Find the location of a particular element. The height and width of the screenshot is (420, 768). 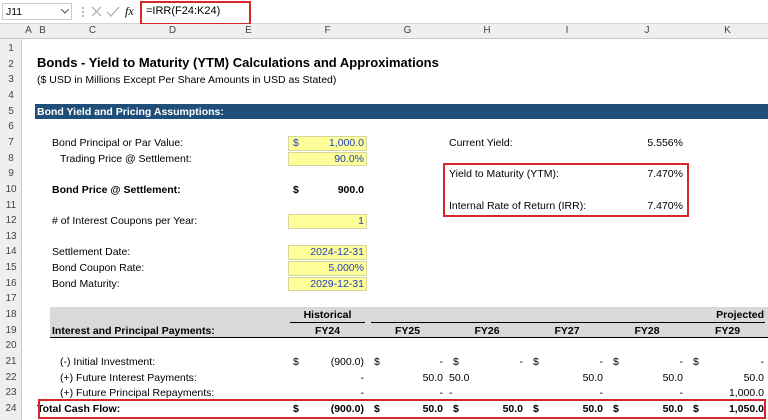

cell-value: 5.000% is located at coordinates (346, 268).